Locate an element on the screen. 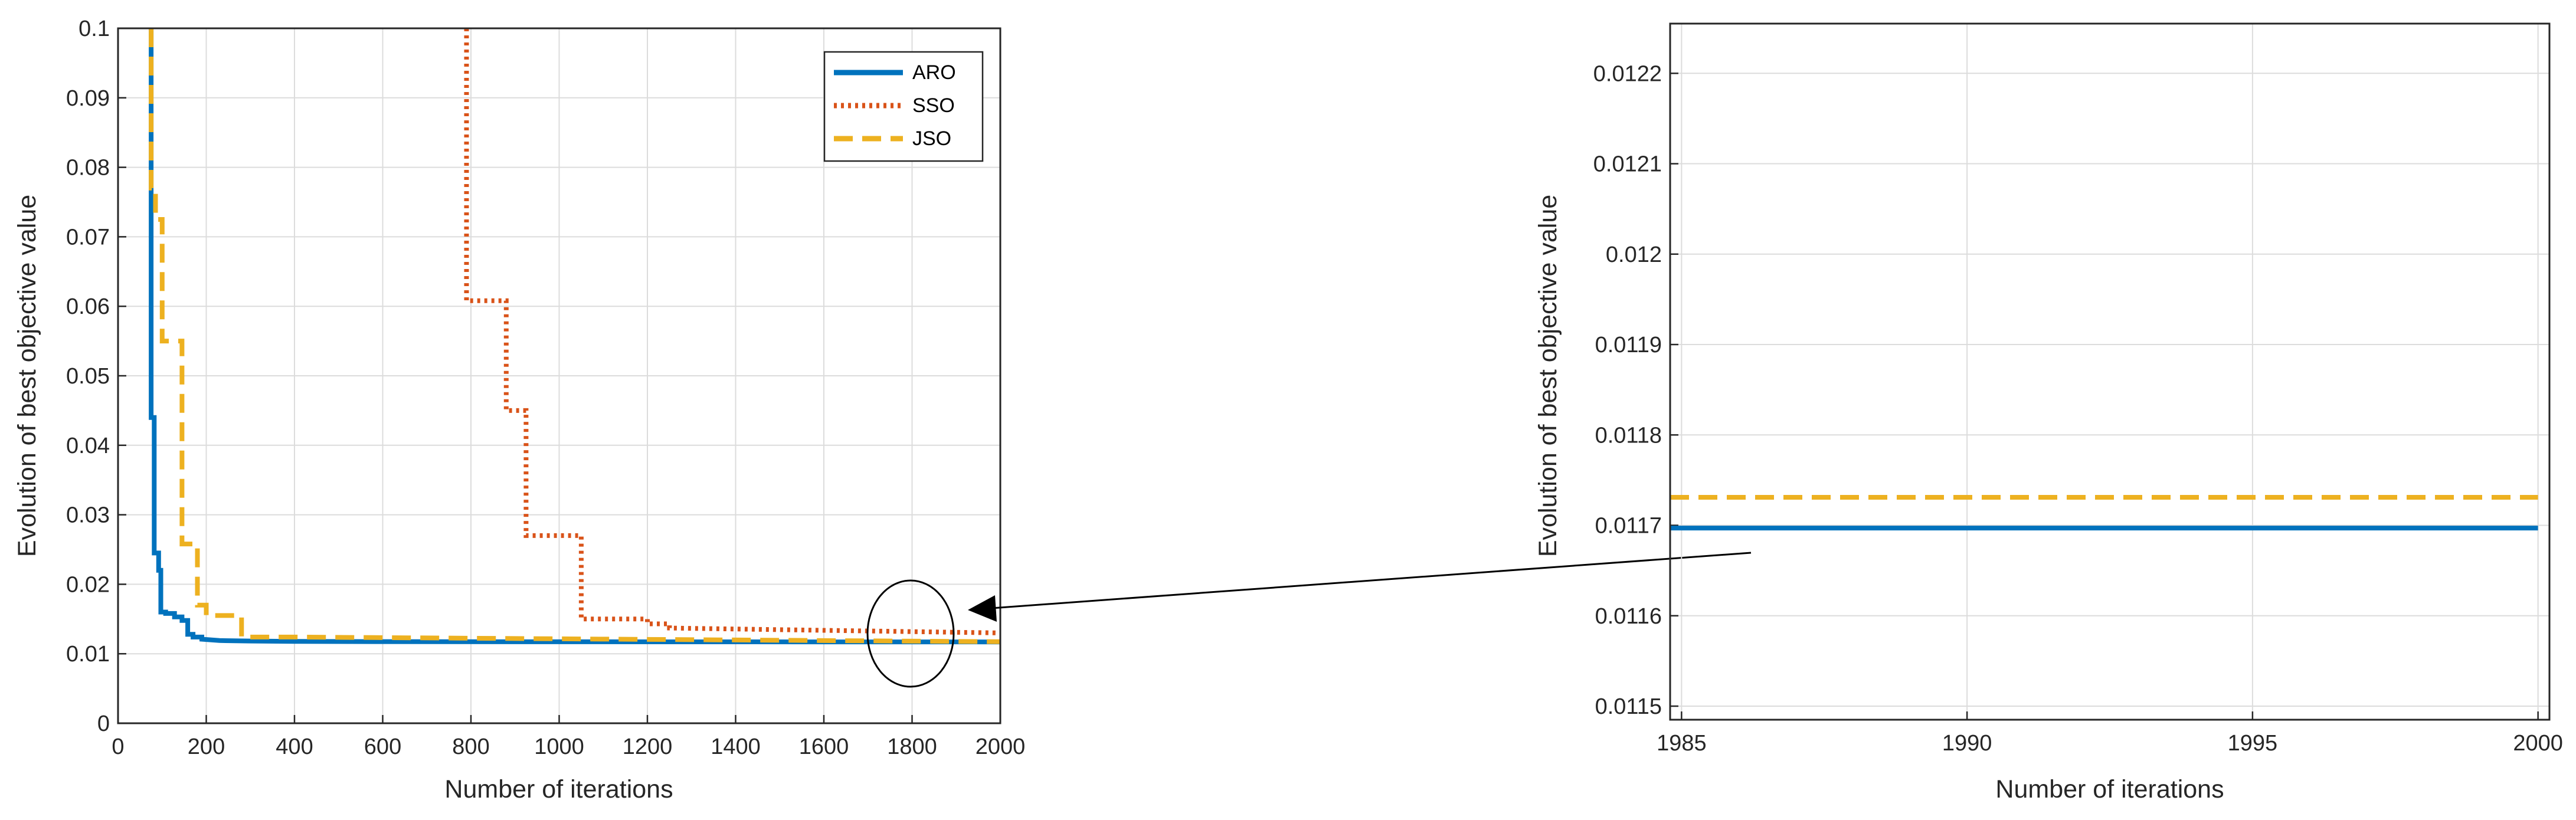 The width and height of the screenshot is (2576, 820). y-tick-label: 0.03 is located at coordinates (88, 515).